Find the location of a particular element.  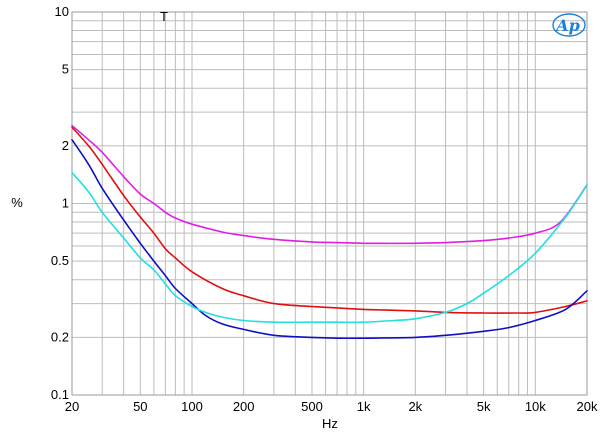

y-tick-label: 1 is located at coordinates (65, 203).